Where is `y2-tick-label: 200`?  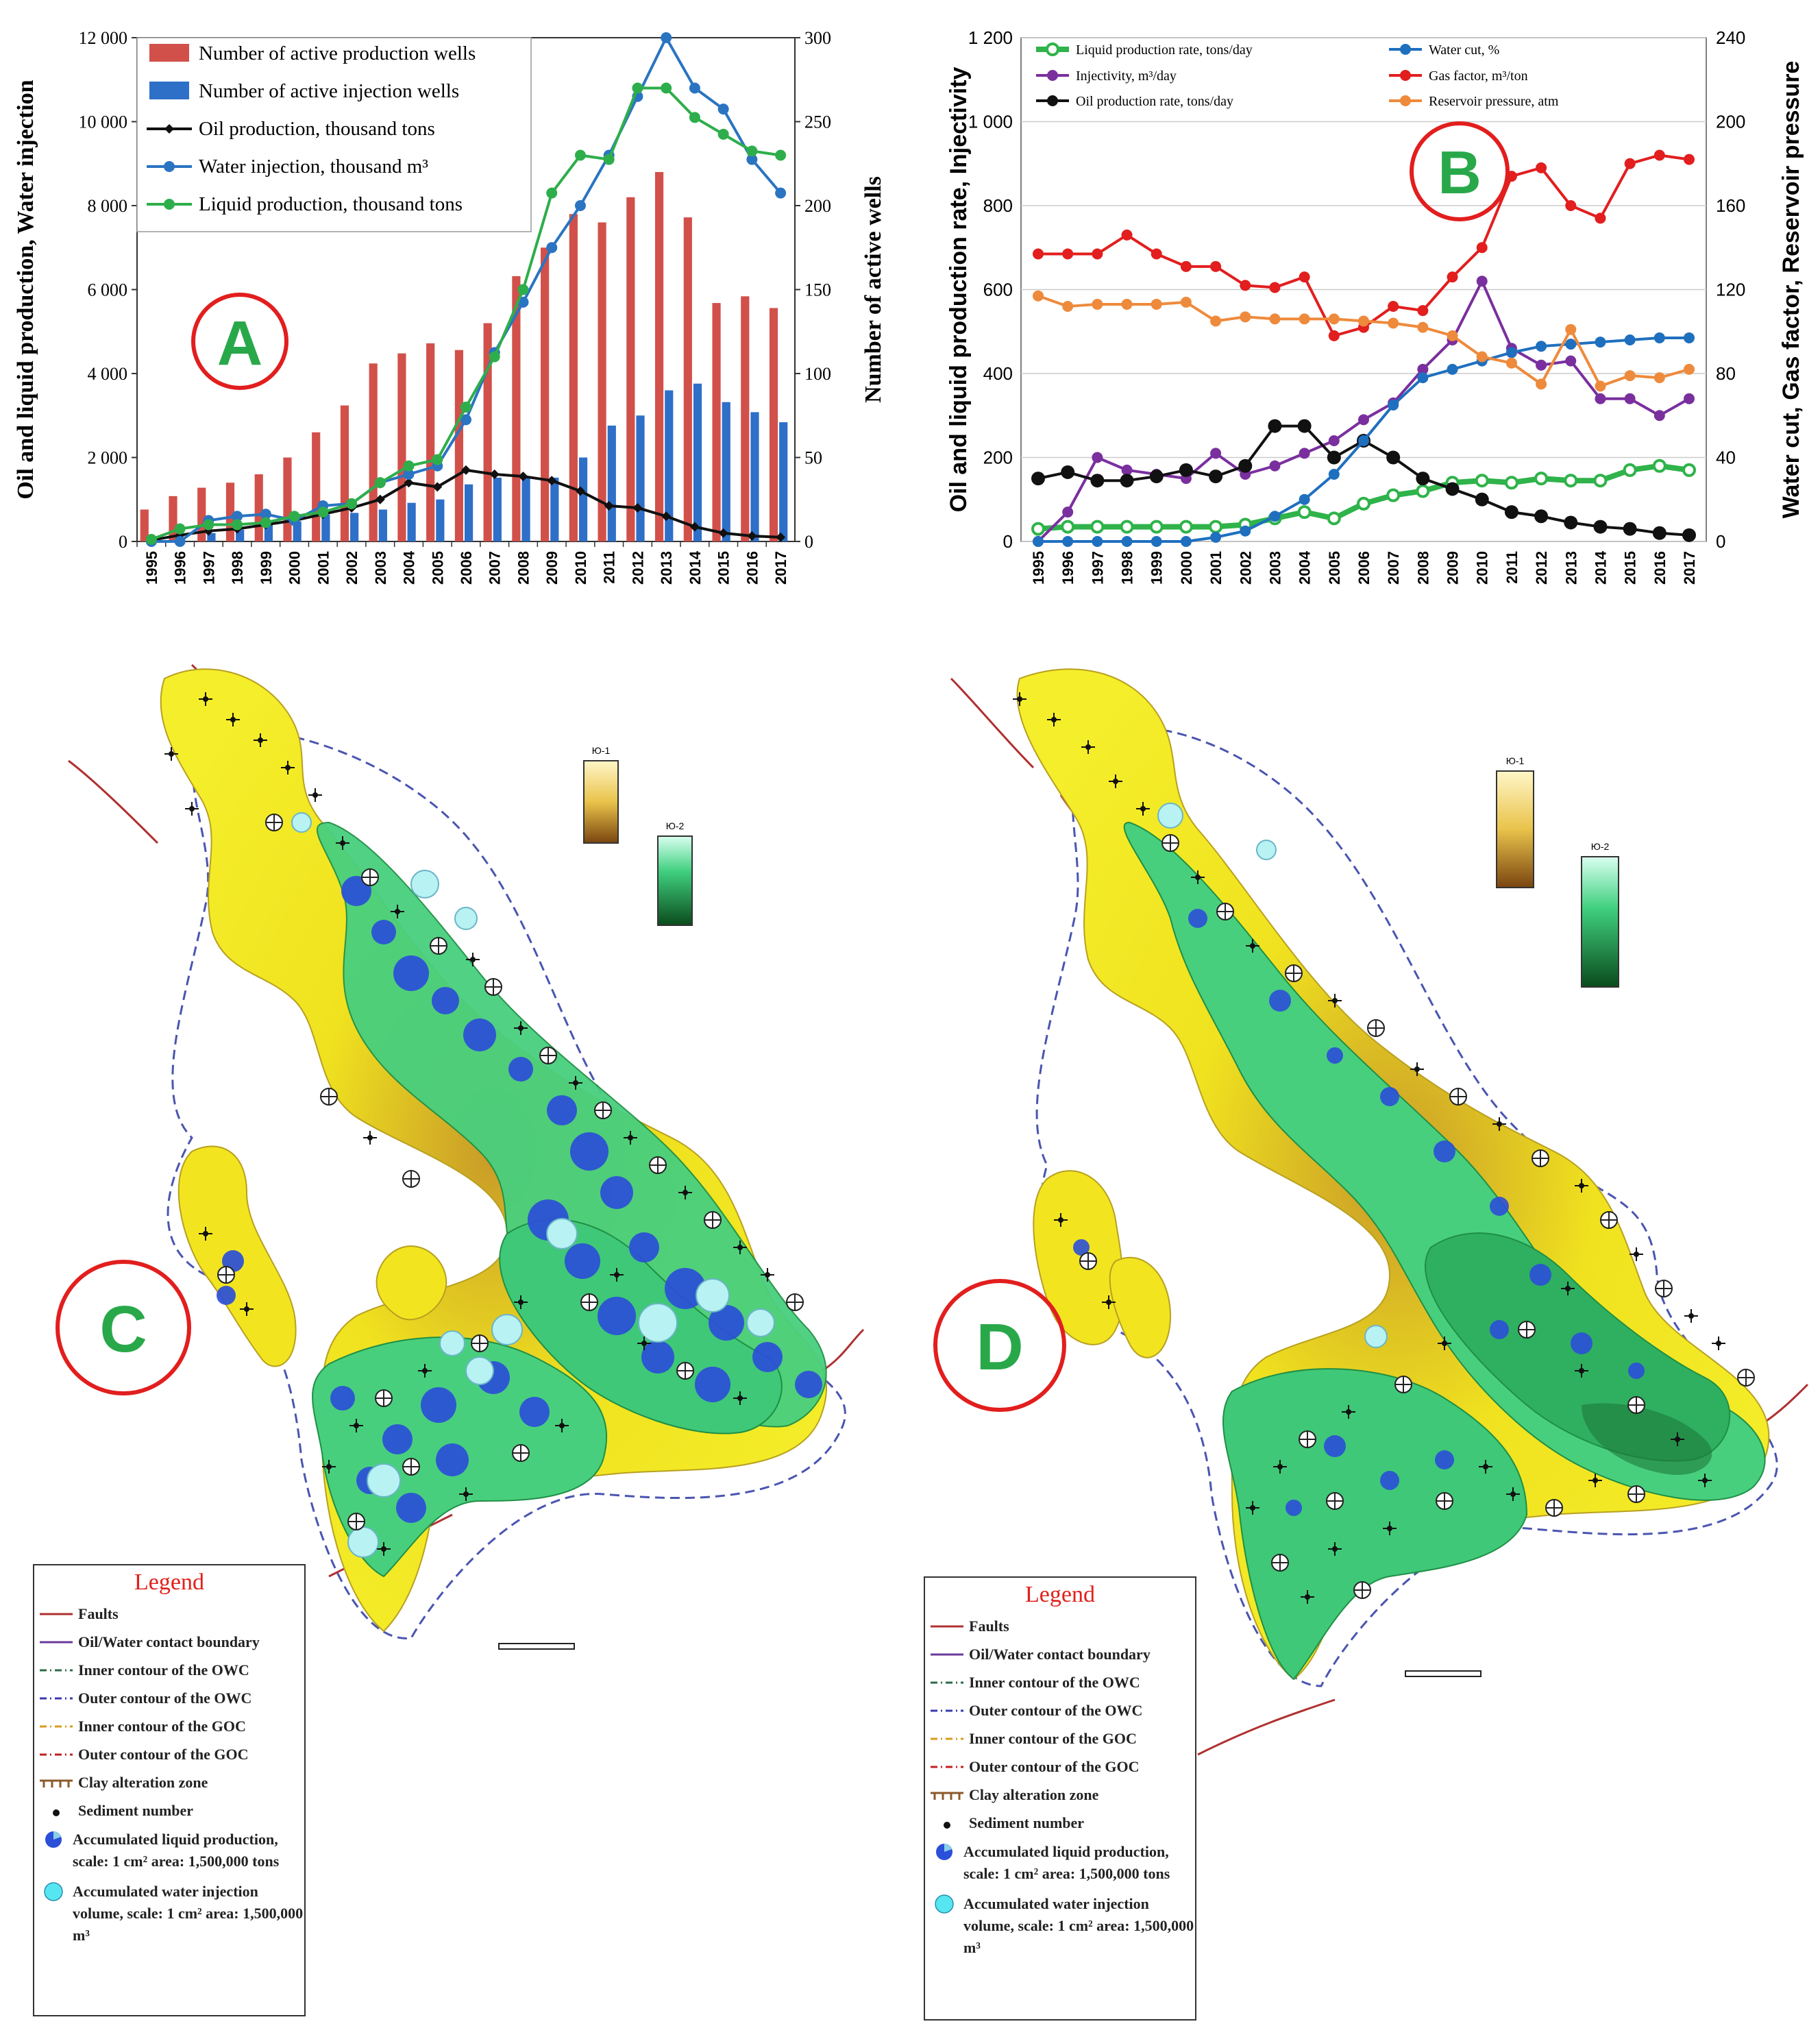
y2-tick-label: 200 is located at coordinates (1730, 122).